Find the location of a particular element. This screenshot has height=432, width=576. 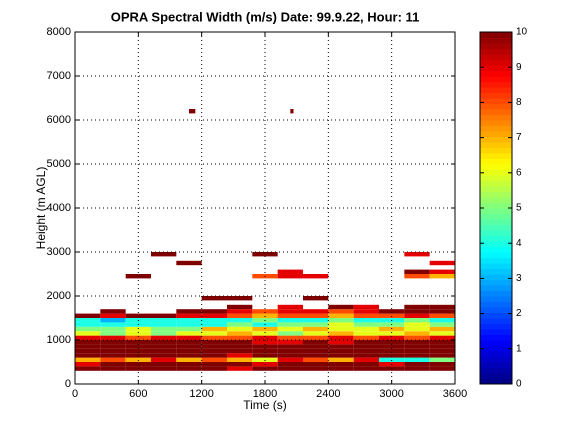

colorbar-tick-label: 9 is located at coordinates (519, 67).